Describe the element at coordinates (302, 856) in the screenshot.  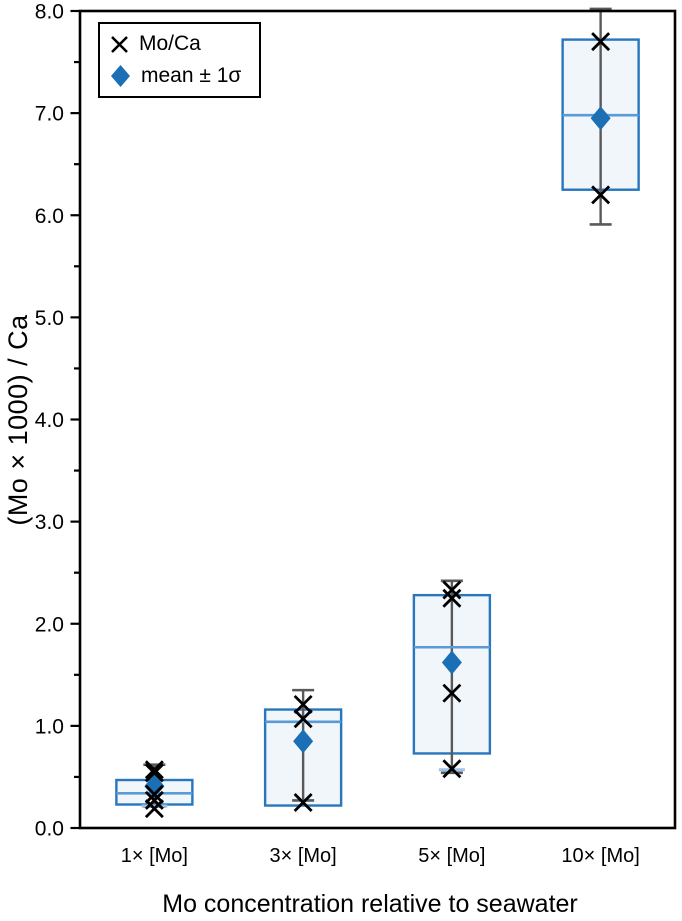
I see `x-category-label: 3× [Mo]` at that location.